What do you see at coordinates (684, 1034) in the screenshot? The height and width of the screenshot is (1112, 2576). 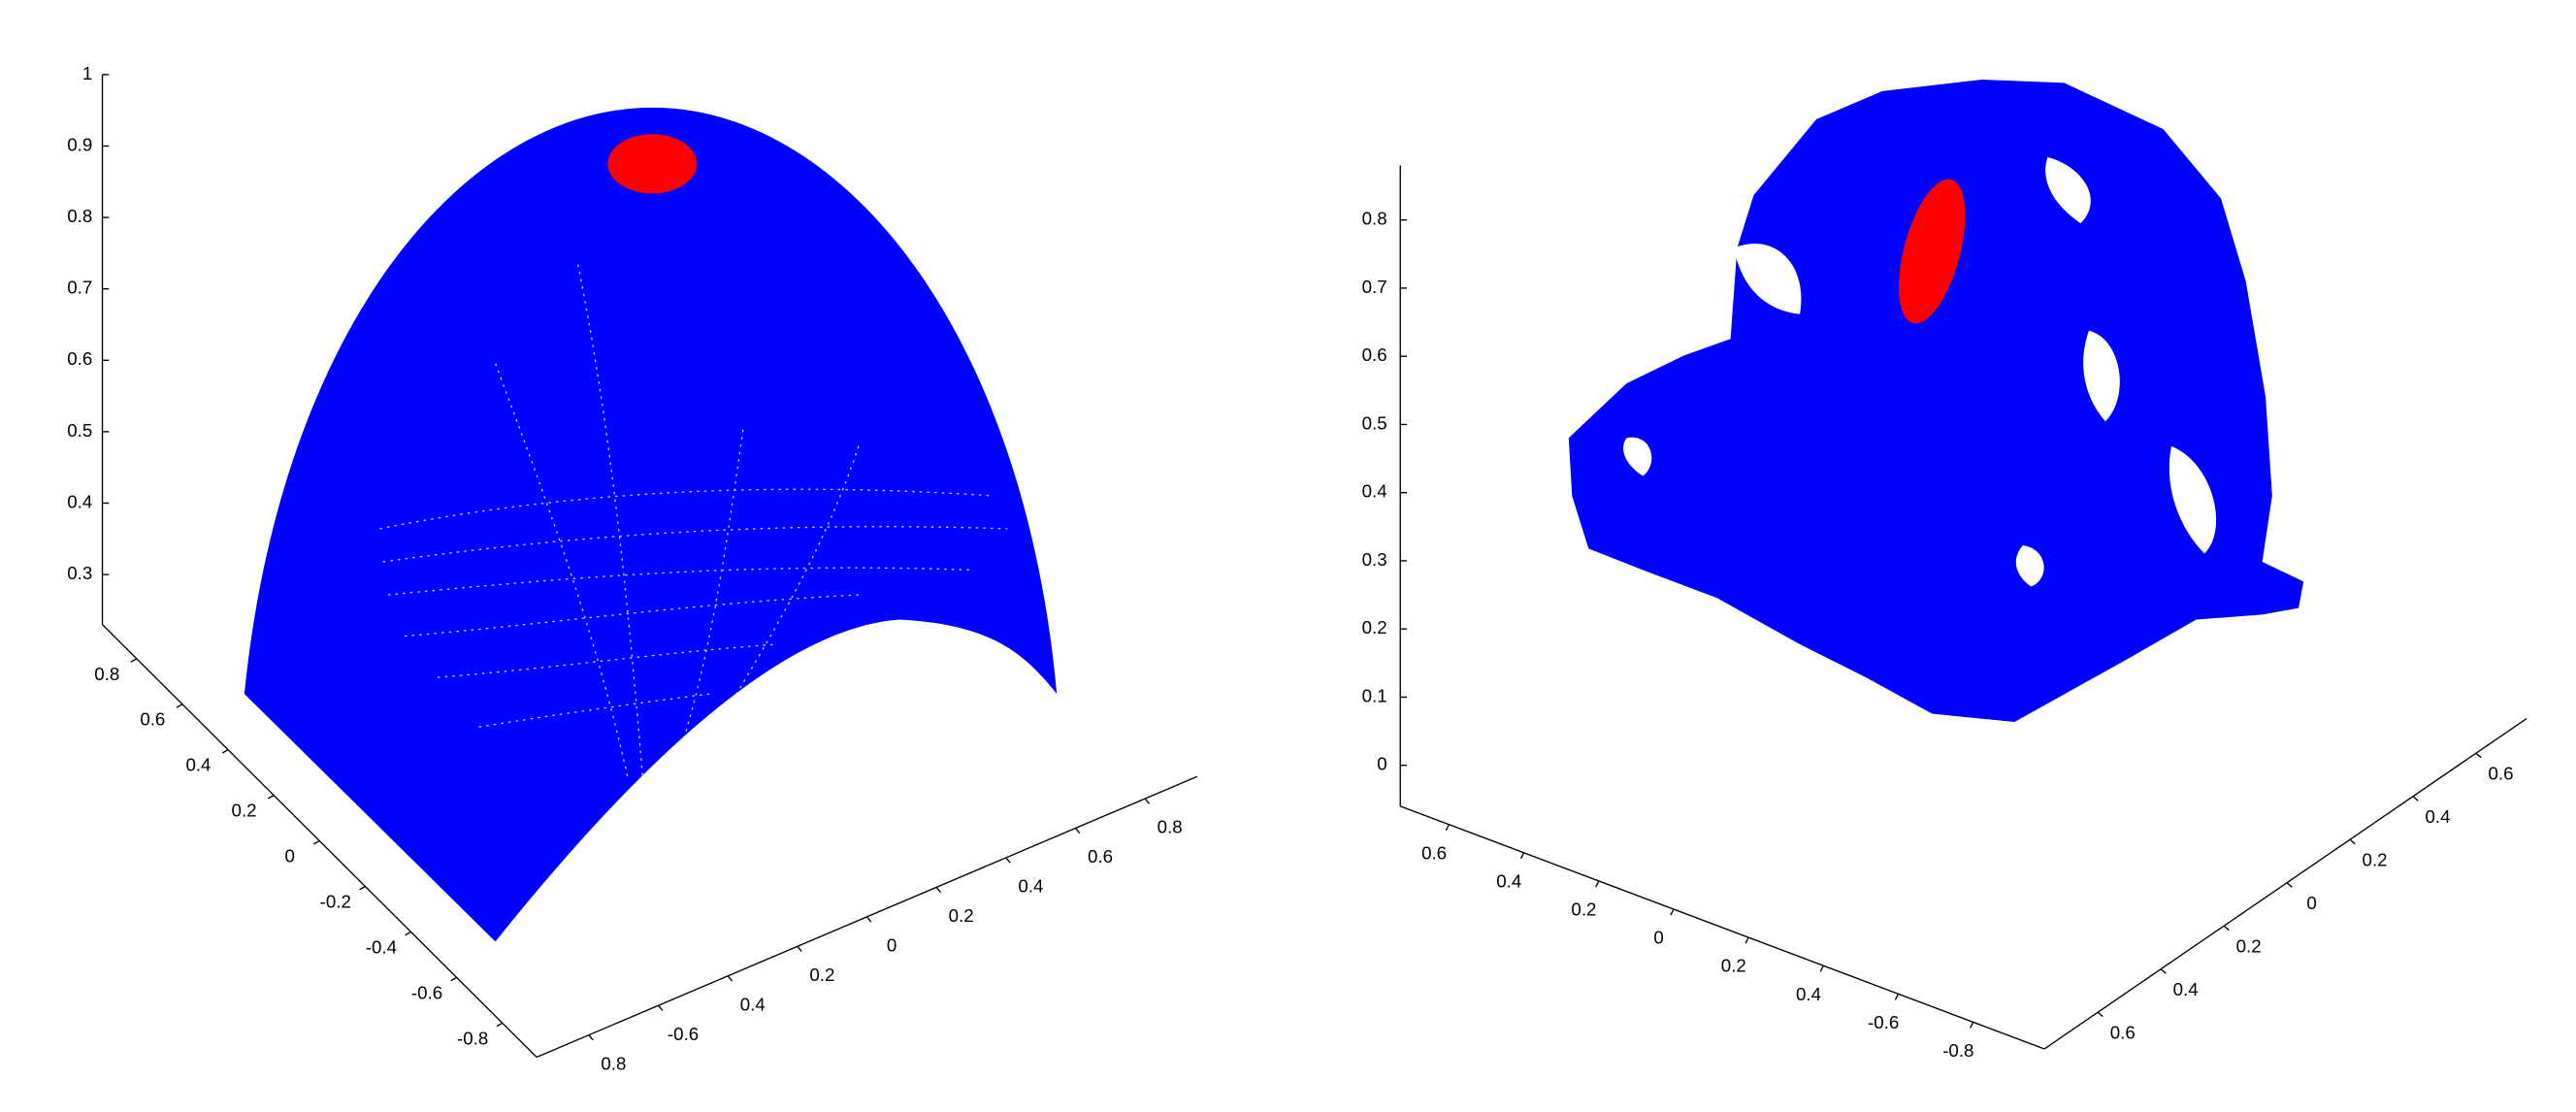 I see `x-tick-label: -0.6` at bounding box center [684, 1034].